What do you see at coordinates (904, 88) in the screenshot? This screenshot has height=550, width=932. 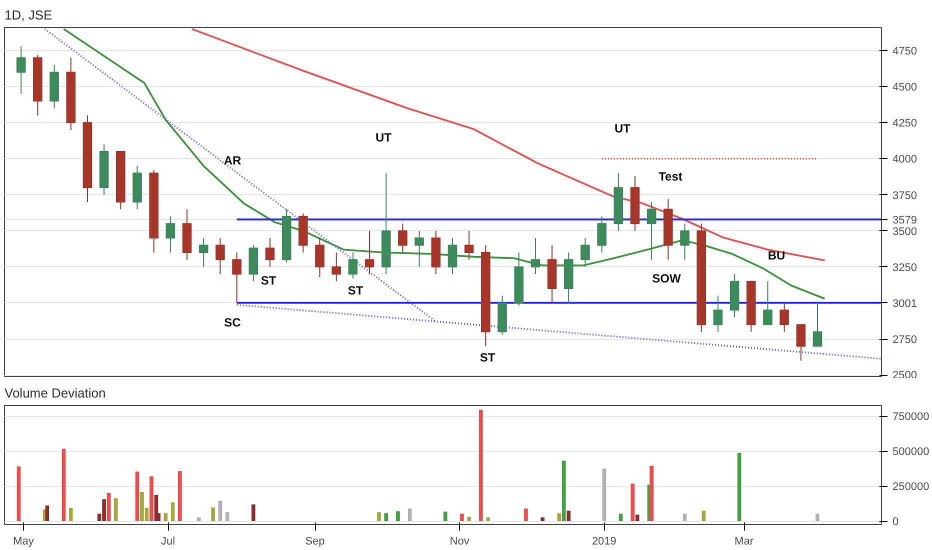 I see `y-tick-label: 4500` at bounding box center [904, 88].